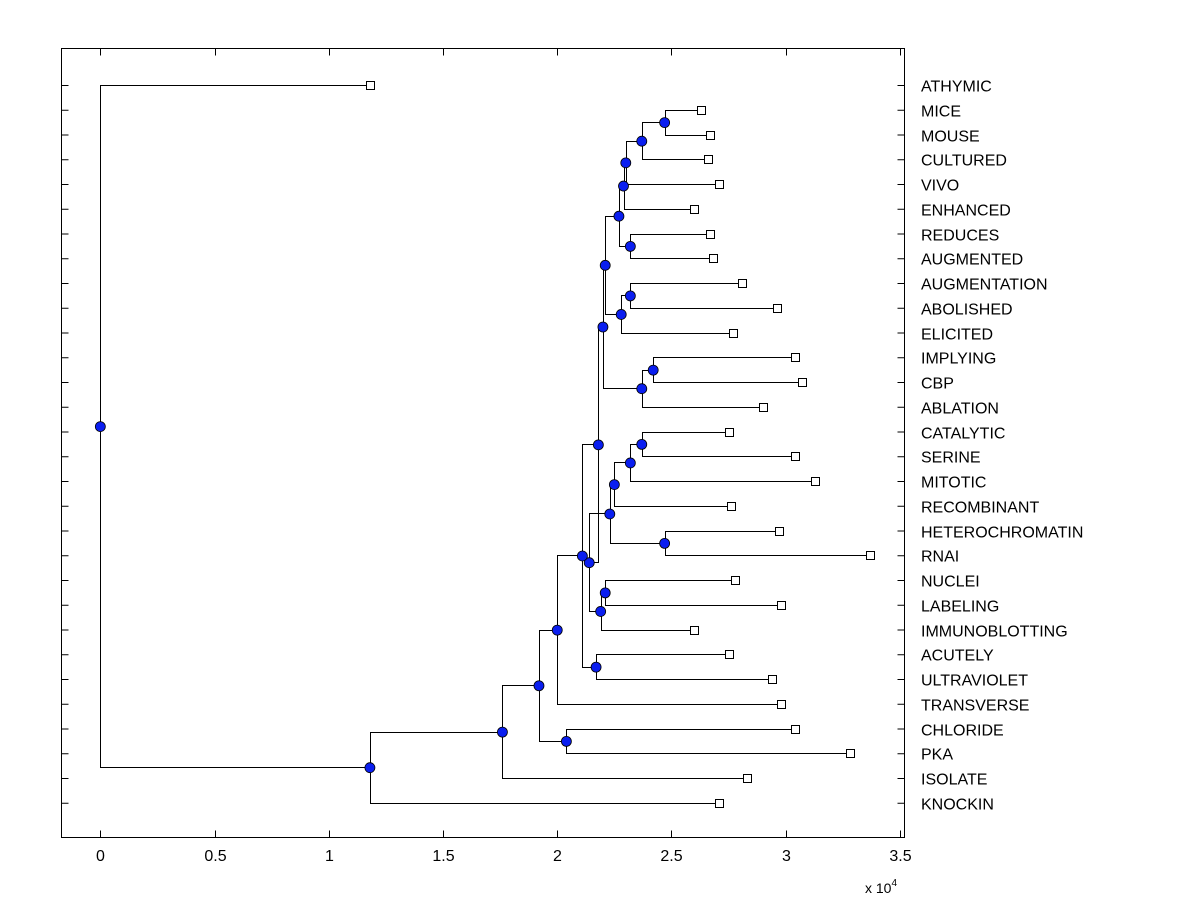 The image size is (1200, 900). I want to click on leaf-label: IMPLYING, so click(958, 359).